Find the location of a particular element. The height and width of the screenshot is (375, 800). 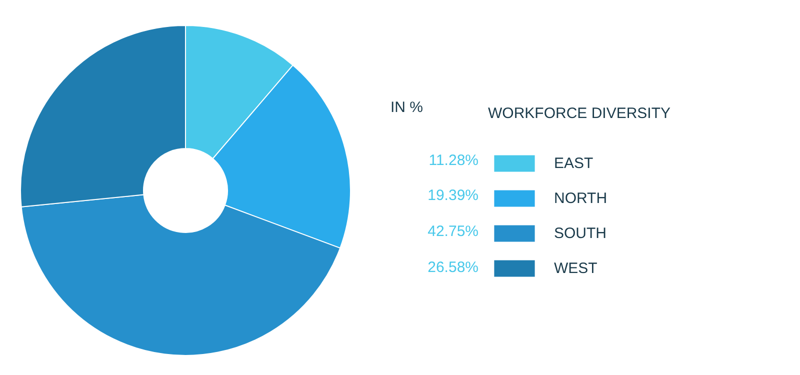

data-label: 19.39% is located at coordinates (453, 195).